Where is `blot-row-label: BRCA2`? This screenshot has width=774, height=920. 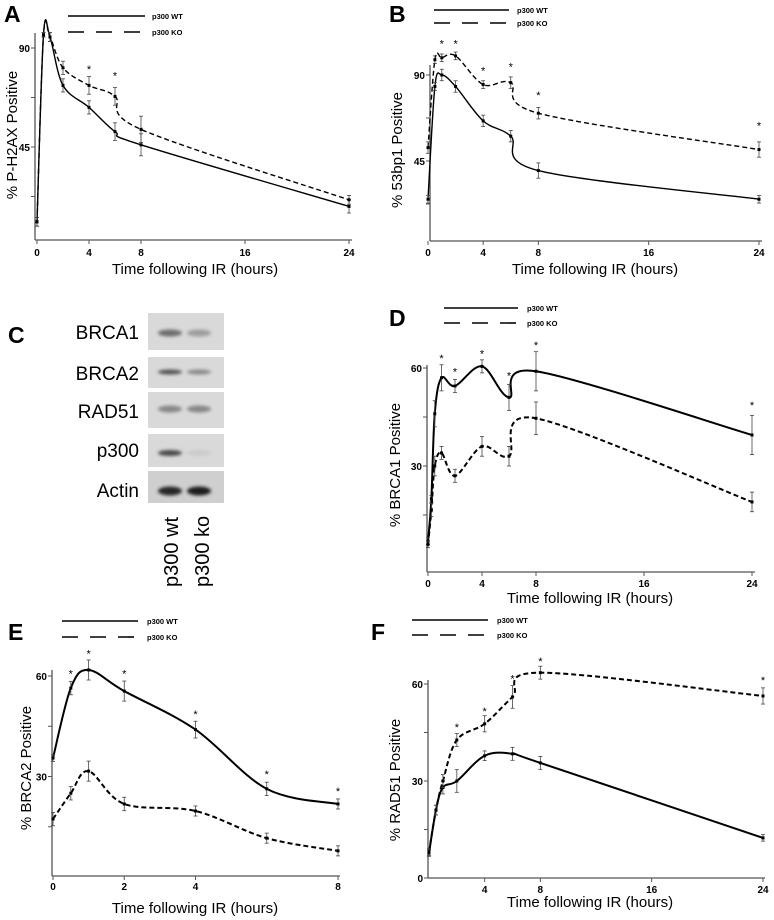 blot-row-label: BRCA2 is located at coordinates (107, 374).